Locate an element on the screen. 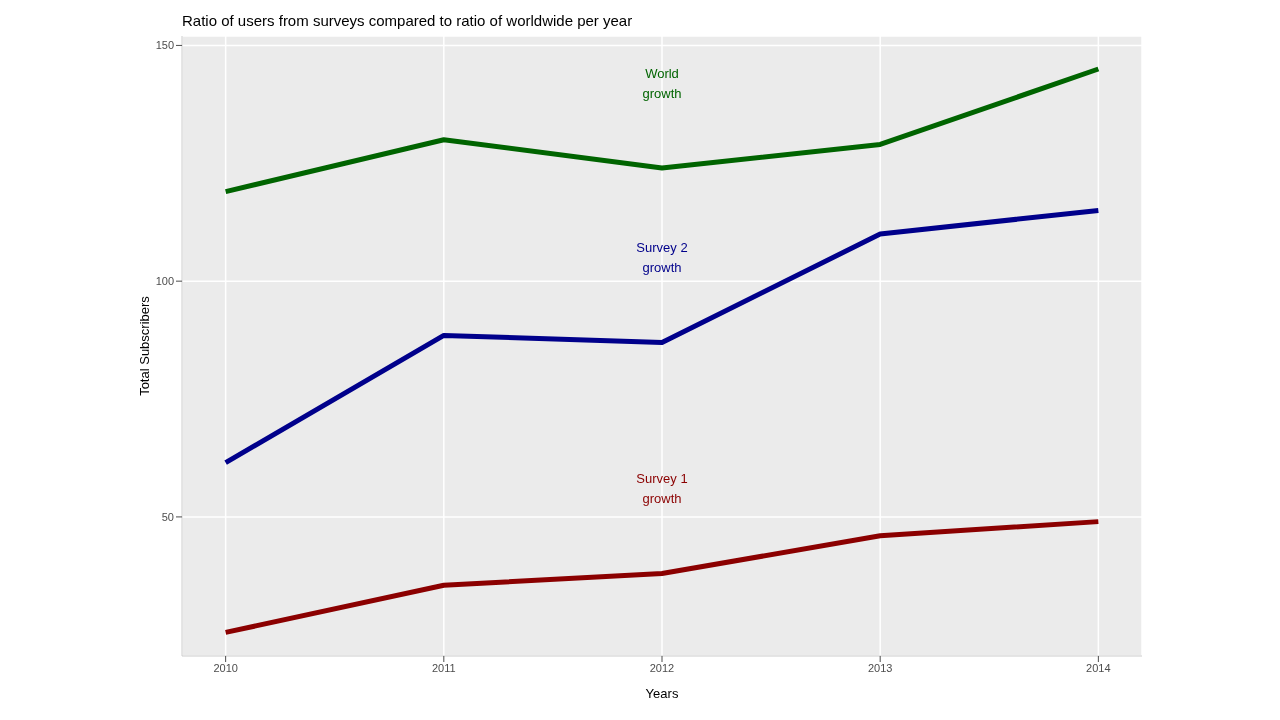  x-tick-label: 2013 is located at coordinates (880, 667).